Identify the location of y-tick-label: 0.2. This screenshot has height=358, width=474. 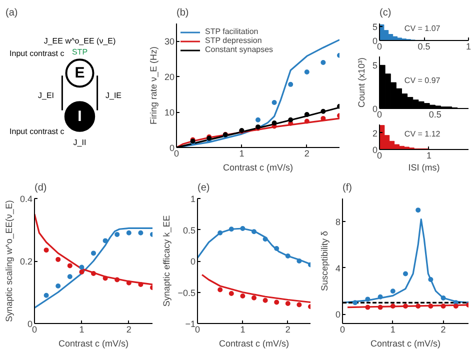
(26, 261).